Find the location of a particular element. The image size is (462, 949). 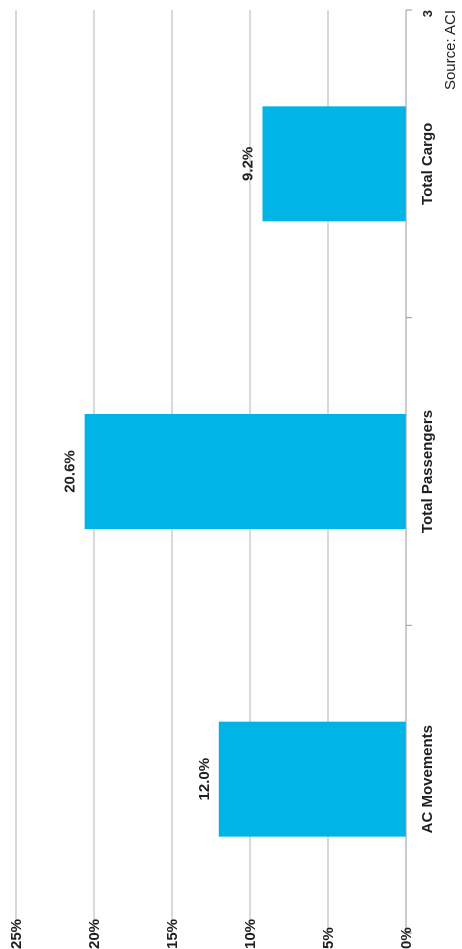

source-label: Source: ACI is located at coordinates (450, 50).